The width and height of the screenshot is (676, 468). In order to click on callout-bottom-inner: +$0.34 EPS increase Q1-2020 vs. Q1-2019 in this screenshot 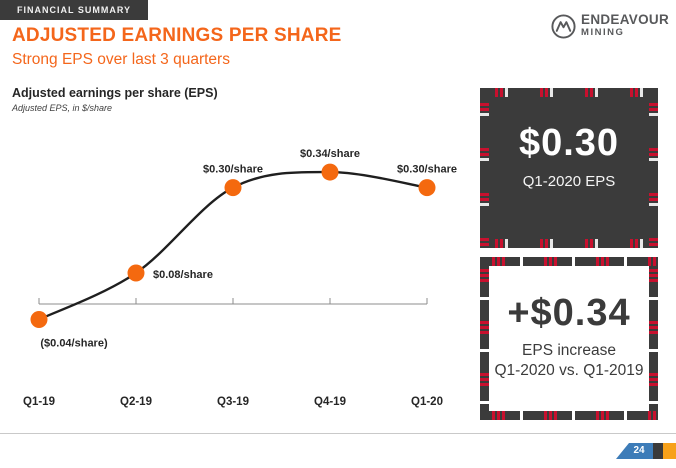, I will do `click(569, 338)`.